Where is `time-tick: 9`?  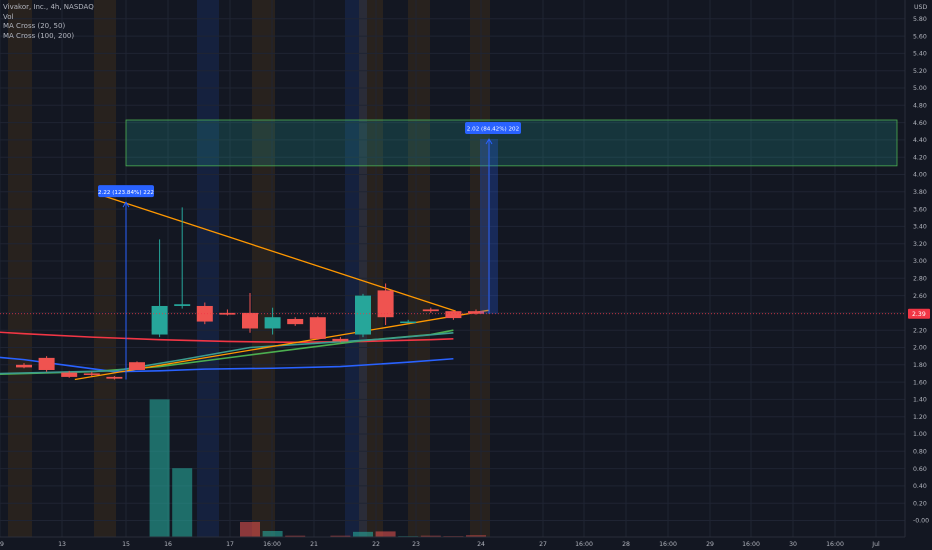 time-tick: 9 is located at coordinates (2, 544).